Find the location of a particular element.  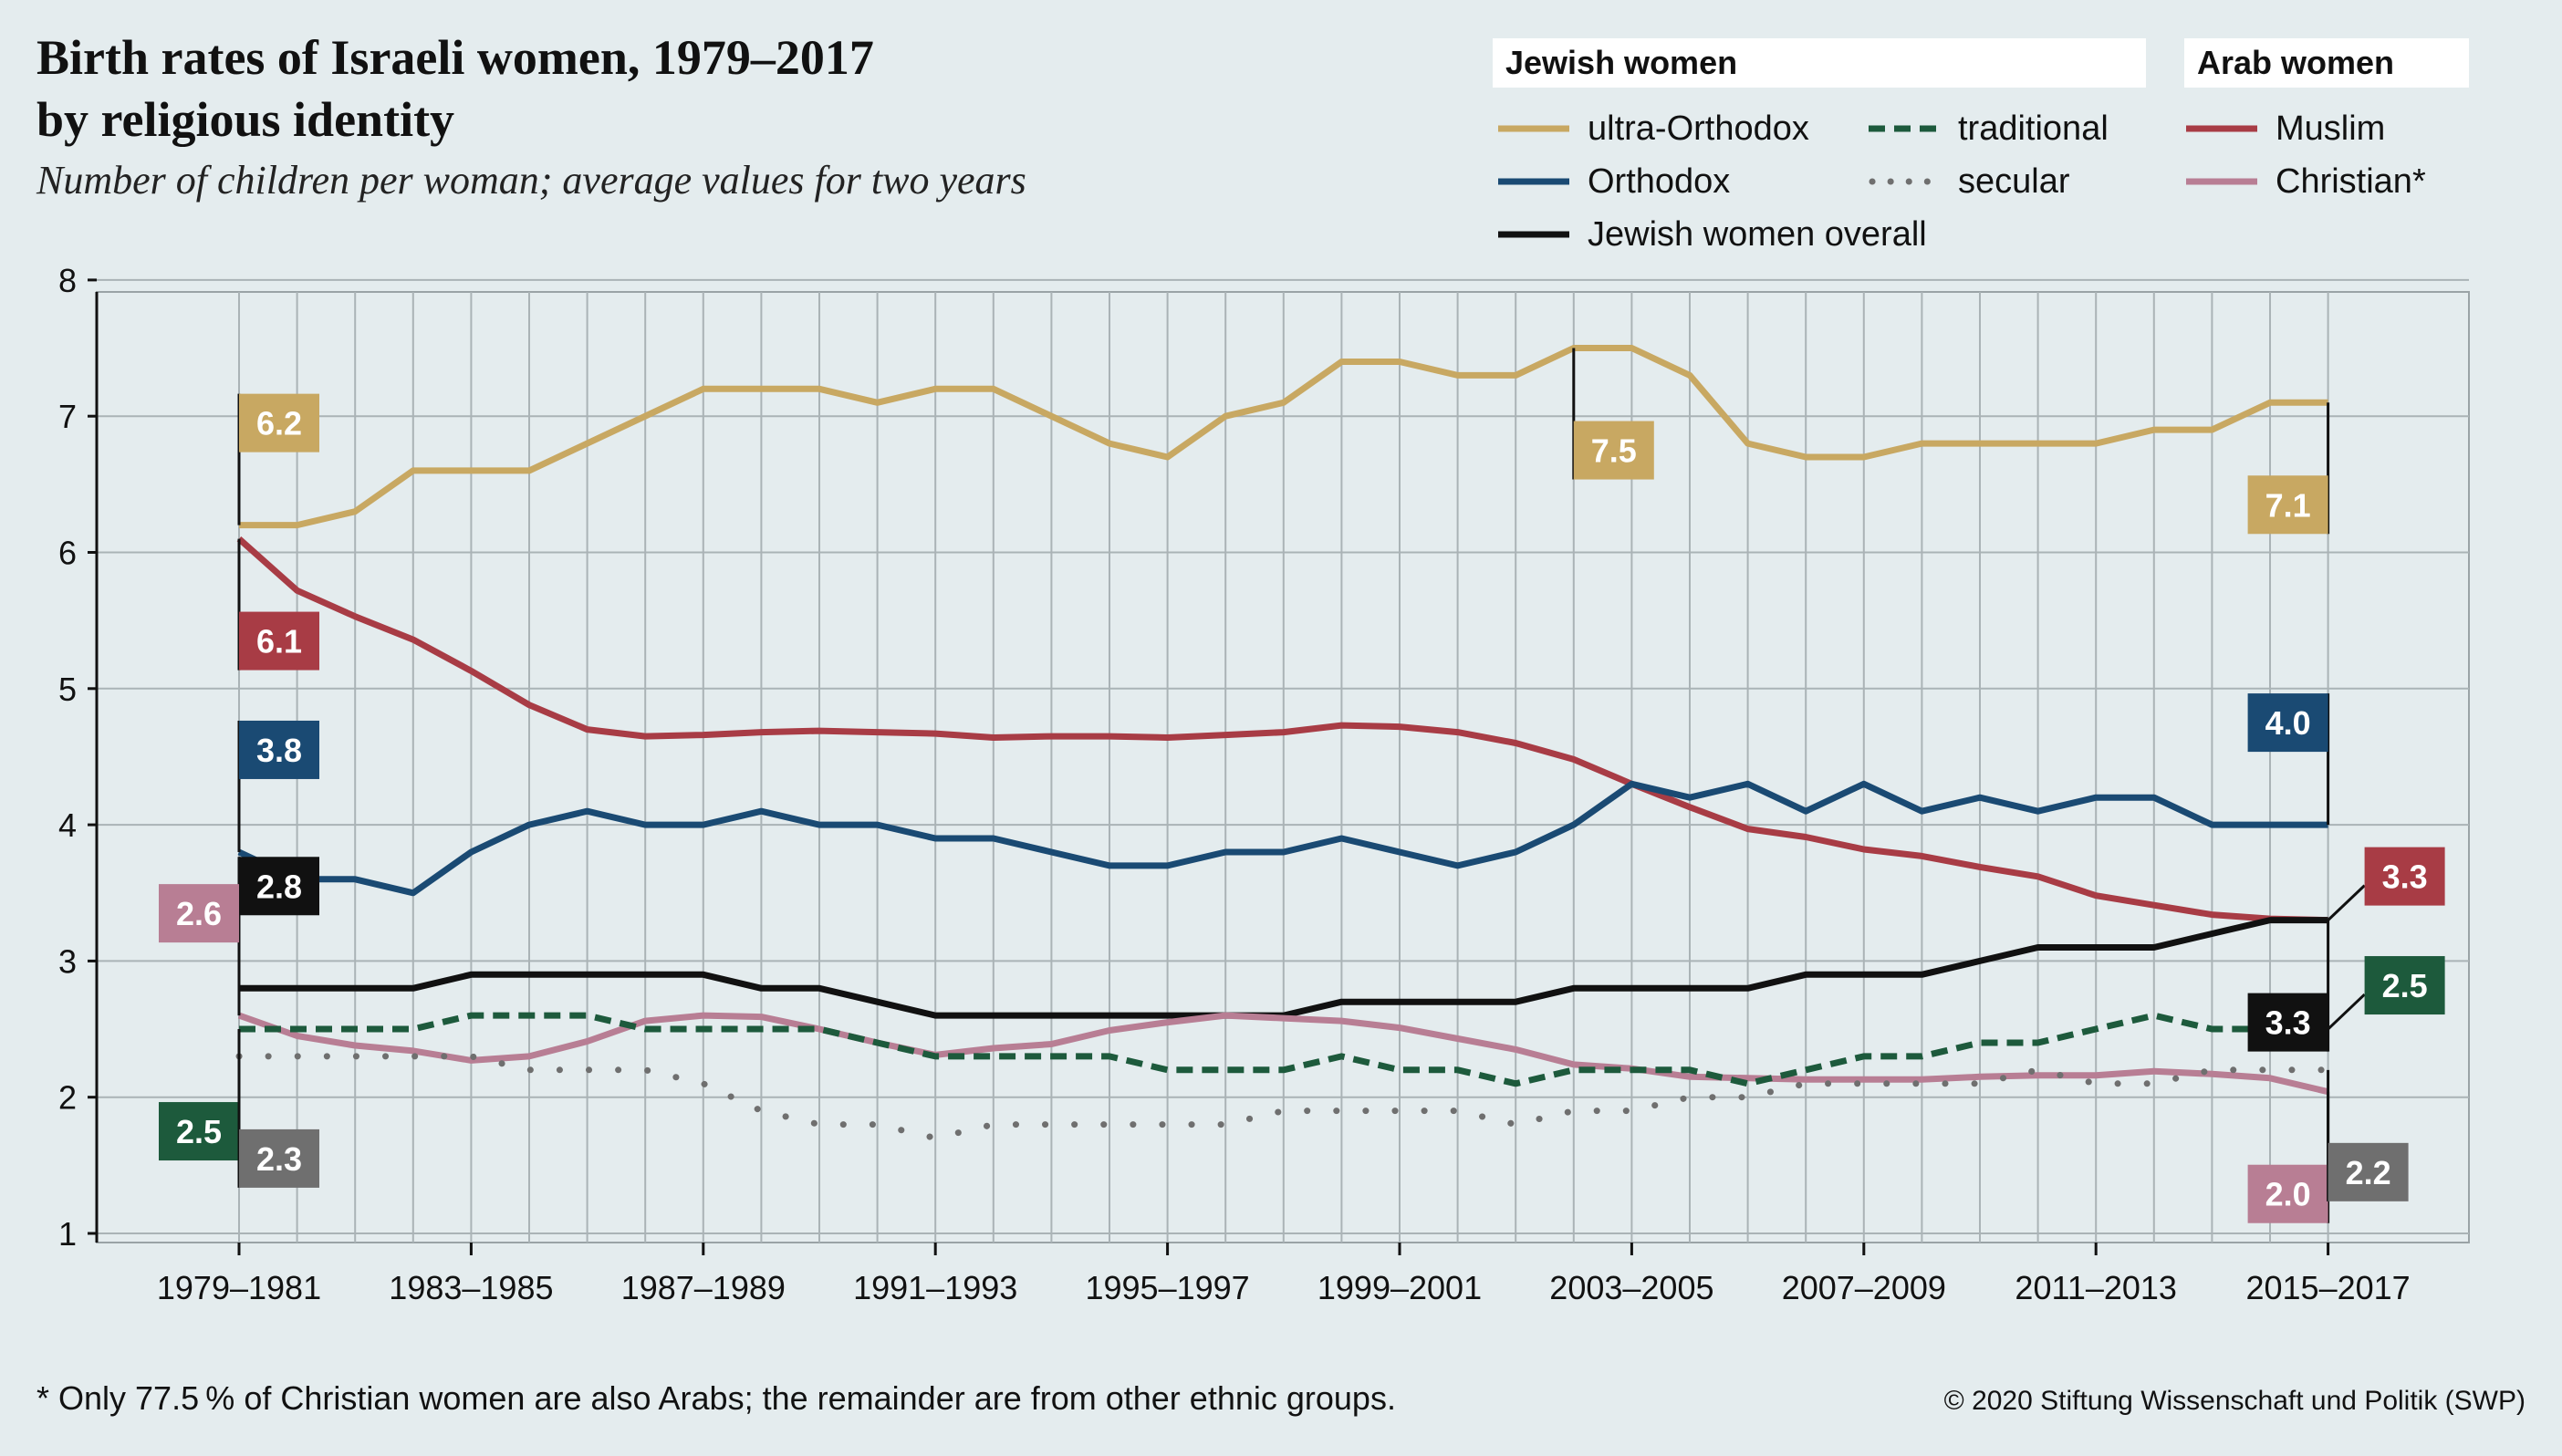

legend-item-overall: Jewish women overall is located at coordinates (1726, 235).